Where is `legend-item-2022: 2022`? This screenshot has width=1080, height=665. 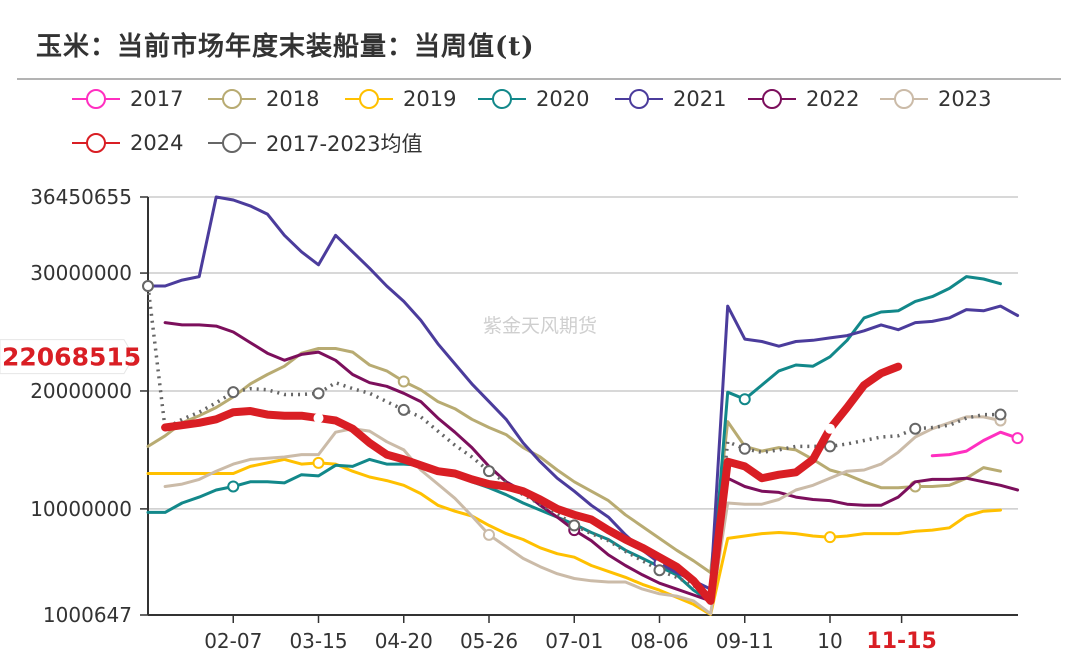 legend-item-2022: 2022 is located at coordinates (803, 99).